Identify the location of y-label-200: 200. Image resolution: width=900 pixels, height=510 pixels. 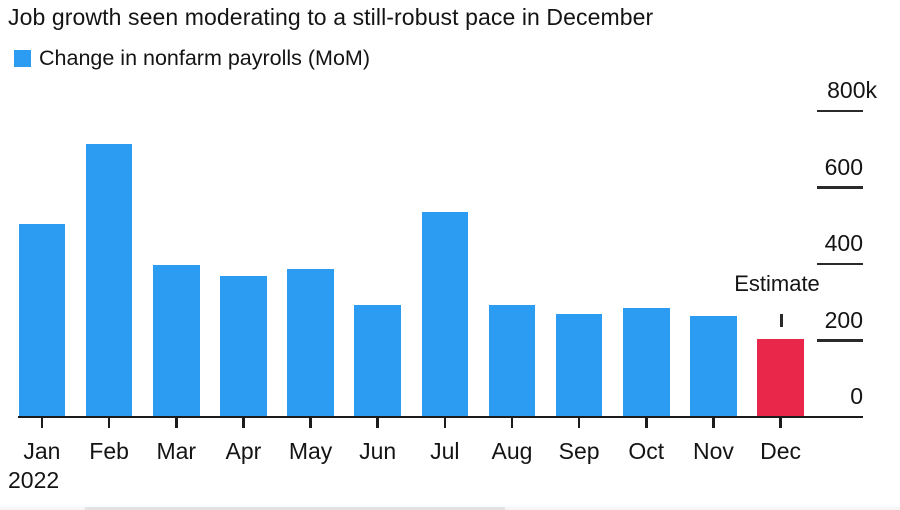
(843, 319).